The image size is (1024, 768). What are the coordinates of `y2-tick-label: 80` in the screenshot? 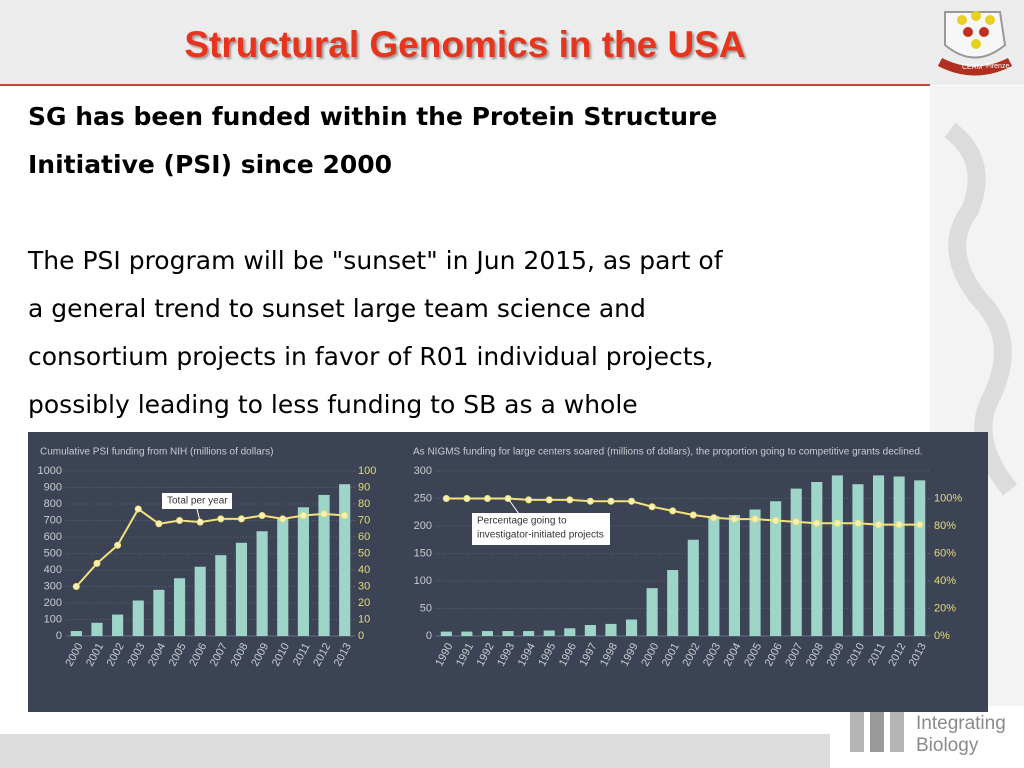 It's located at (364, 504).